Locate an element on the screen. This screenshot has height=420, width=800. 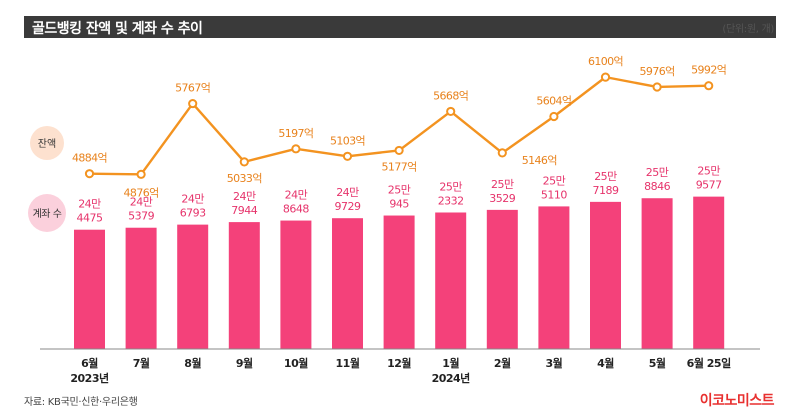
legend-balance-label: 잔액 is located at coordinates (47, 144).